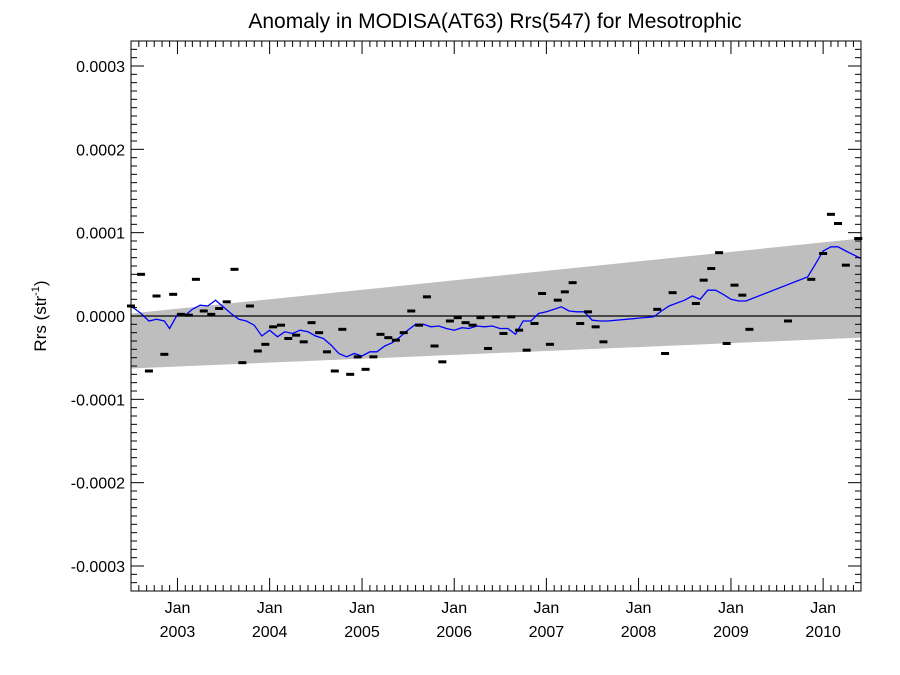 This screenshot has width=900, height=675. What do you see at coordinates (98, 484) in the screenshot?
I see `y-tick-label: -0.0002` at bounding box center [98, 484].